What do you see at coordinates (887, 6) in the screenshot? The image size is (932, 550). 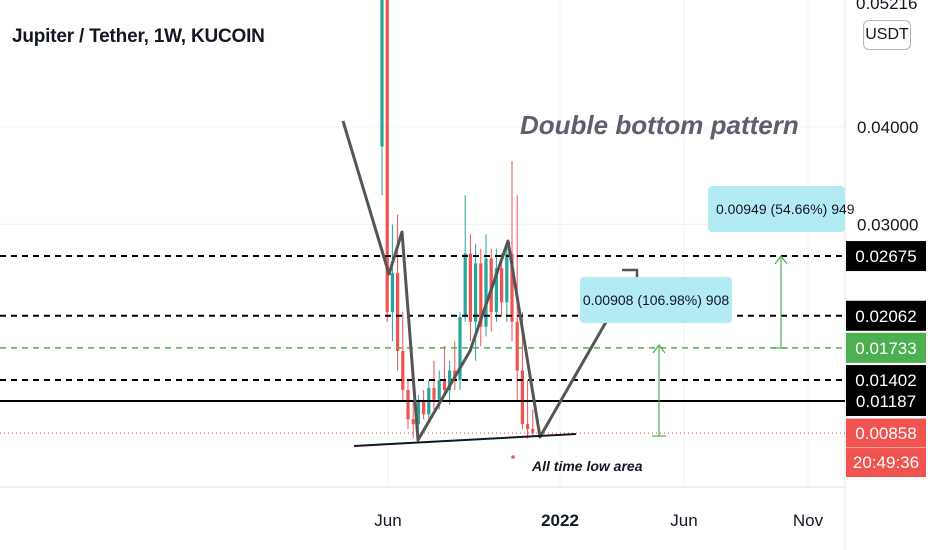 I see `top-price-label: 0.05216` at bounding box center [887, 6].